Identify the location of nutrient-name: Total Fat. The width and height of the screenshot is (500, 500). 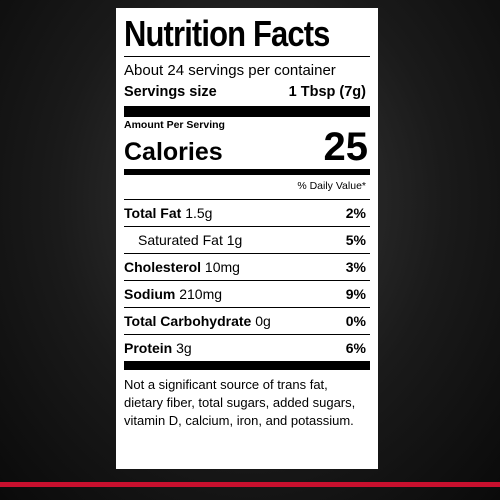
(153, 213).